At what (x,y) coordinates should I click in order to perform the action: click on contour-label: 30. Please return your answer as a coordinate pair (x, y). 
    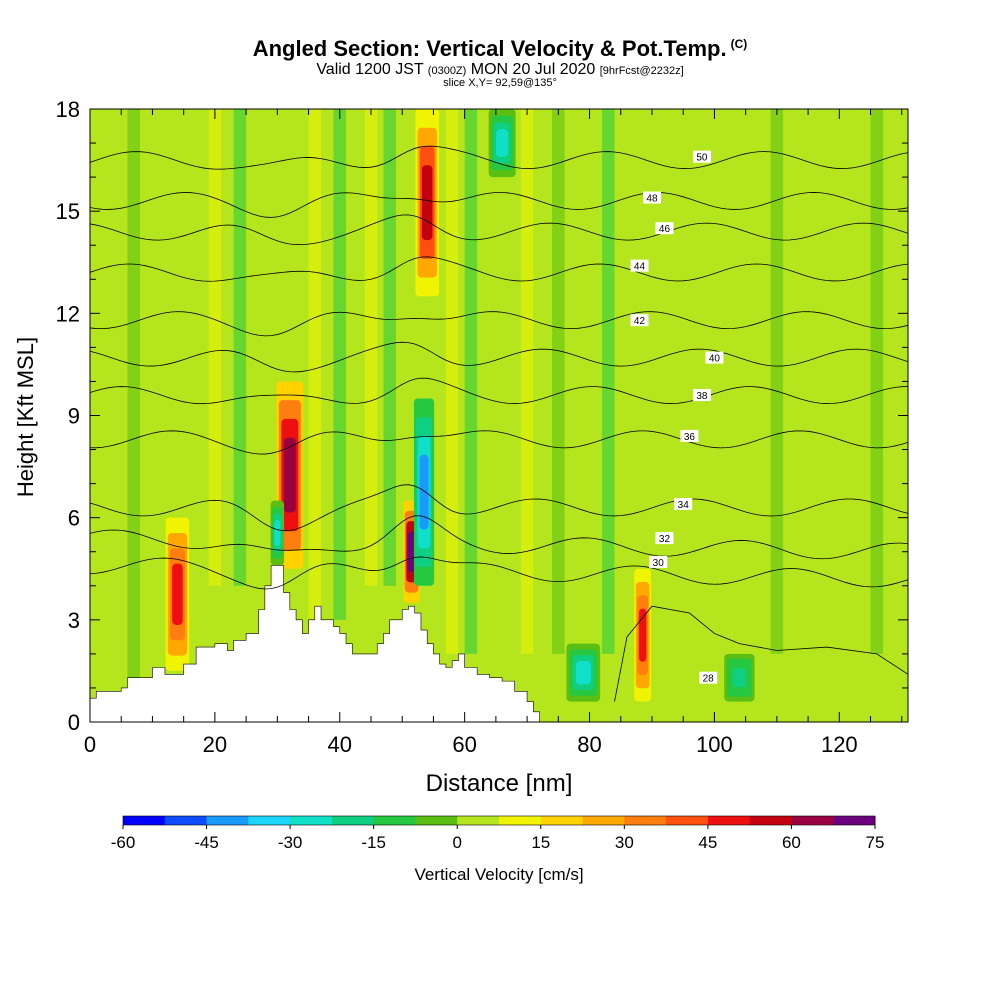
    Looking at the image, I should click on (659, 563).